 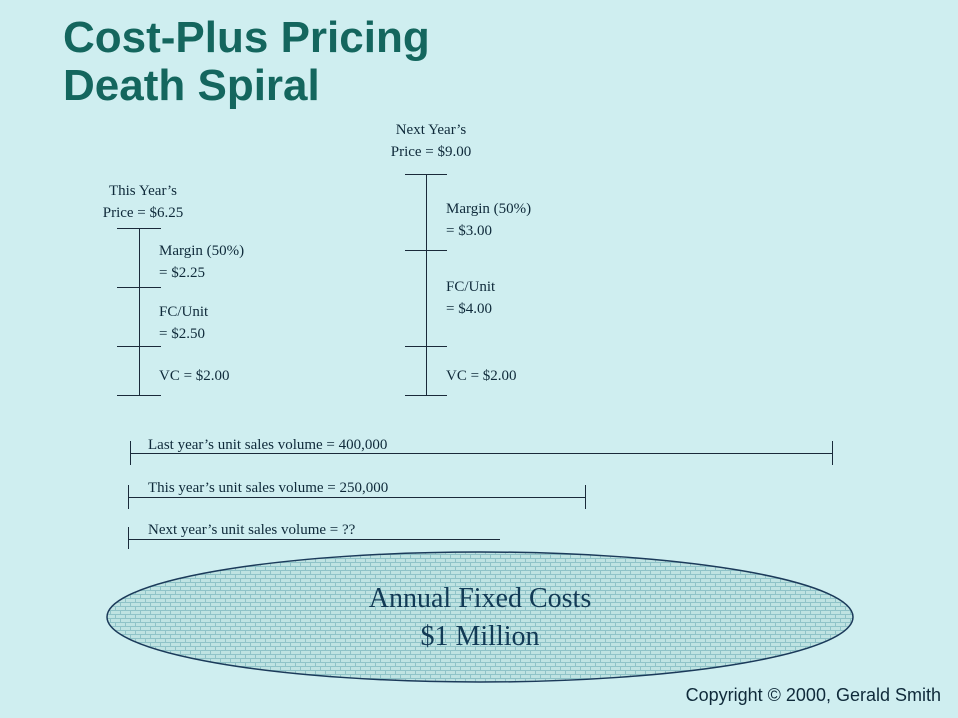 What do you see at coordinates (182, 273) in the screenshot?
I see `this-year-margin-line-2: = $2.25` at bounding box center [182, 273].